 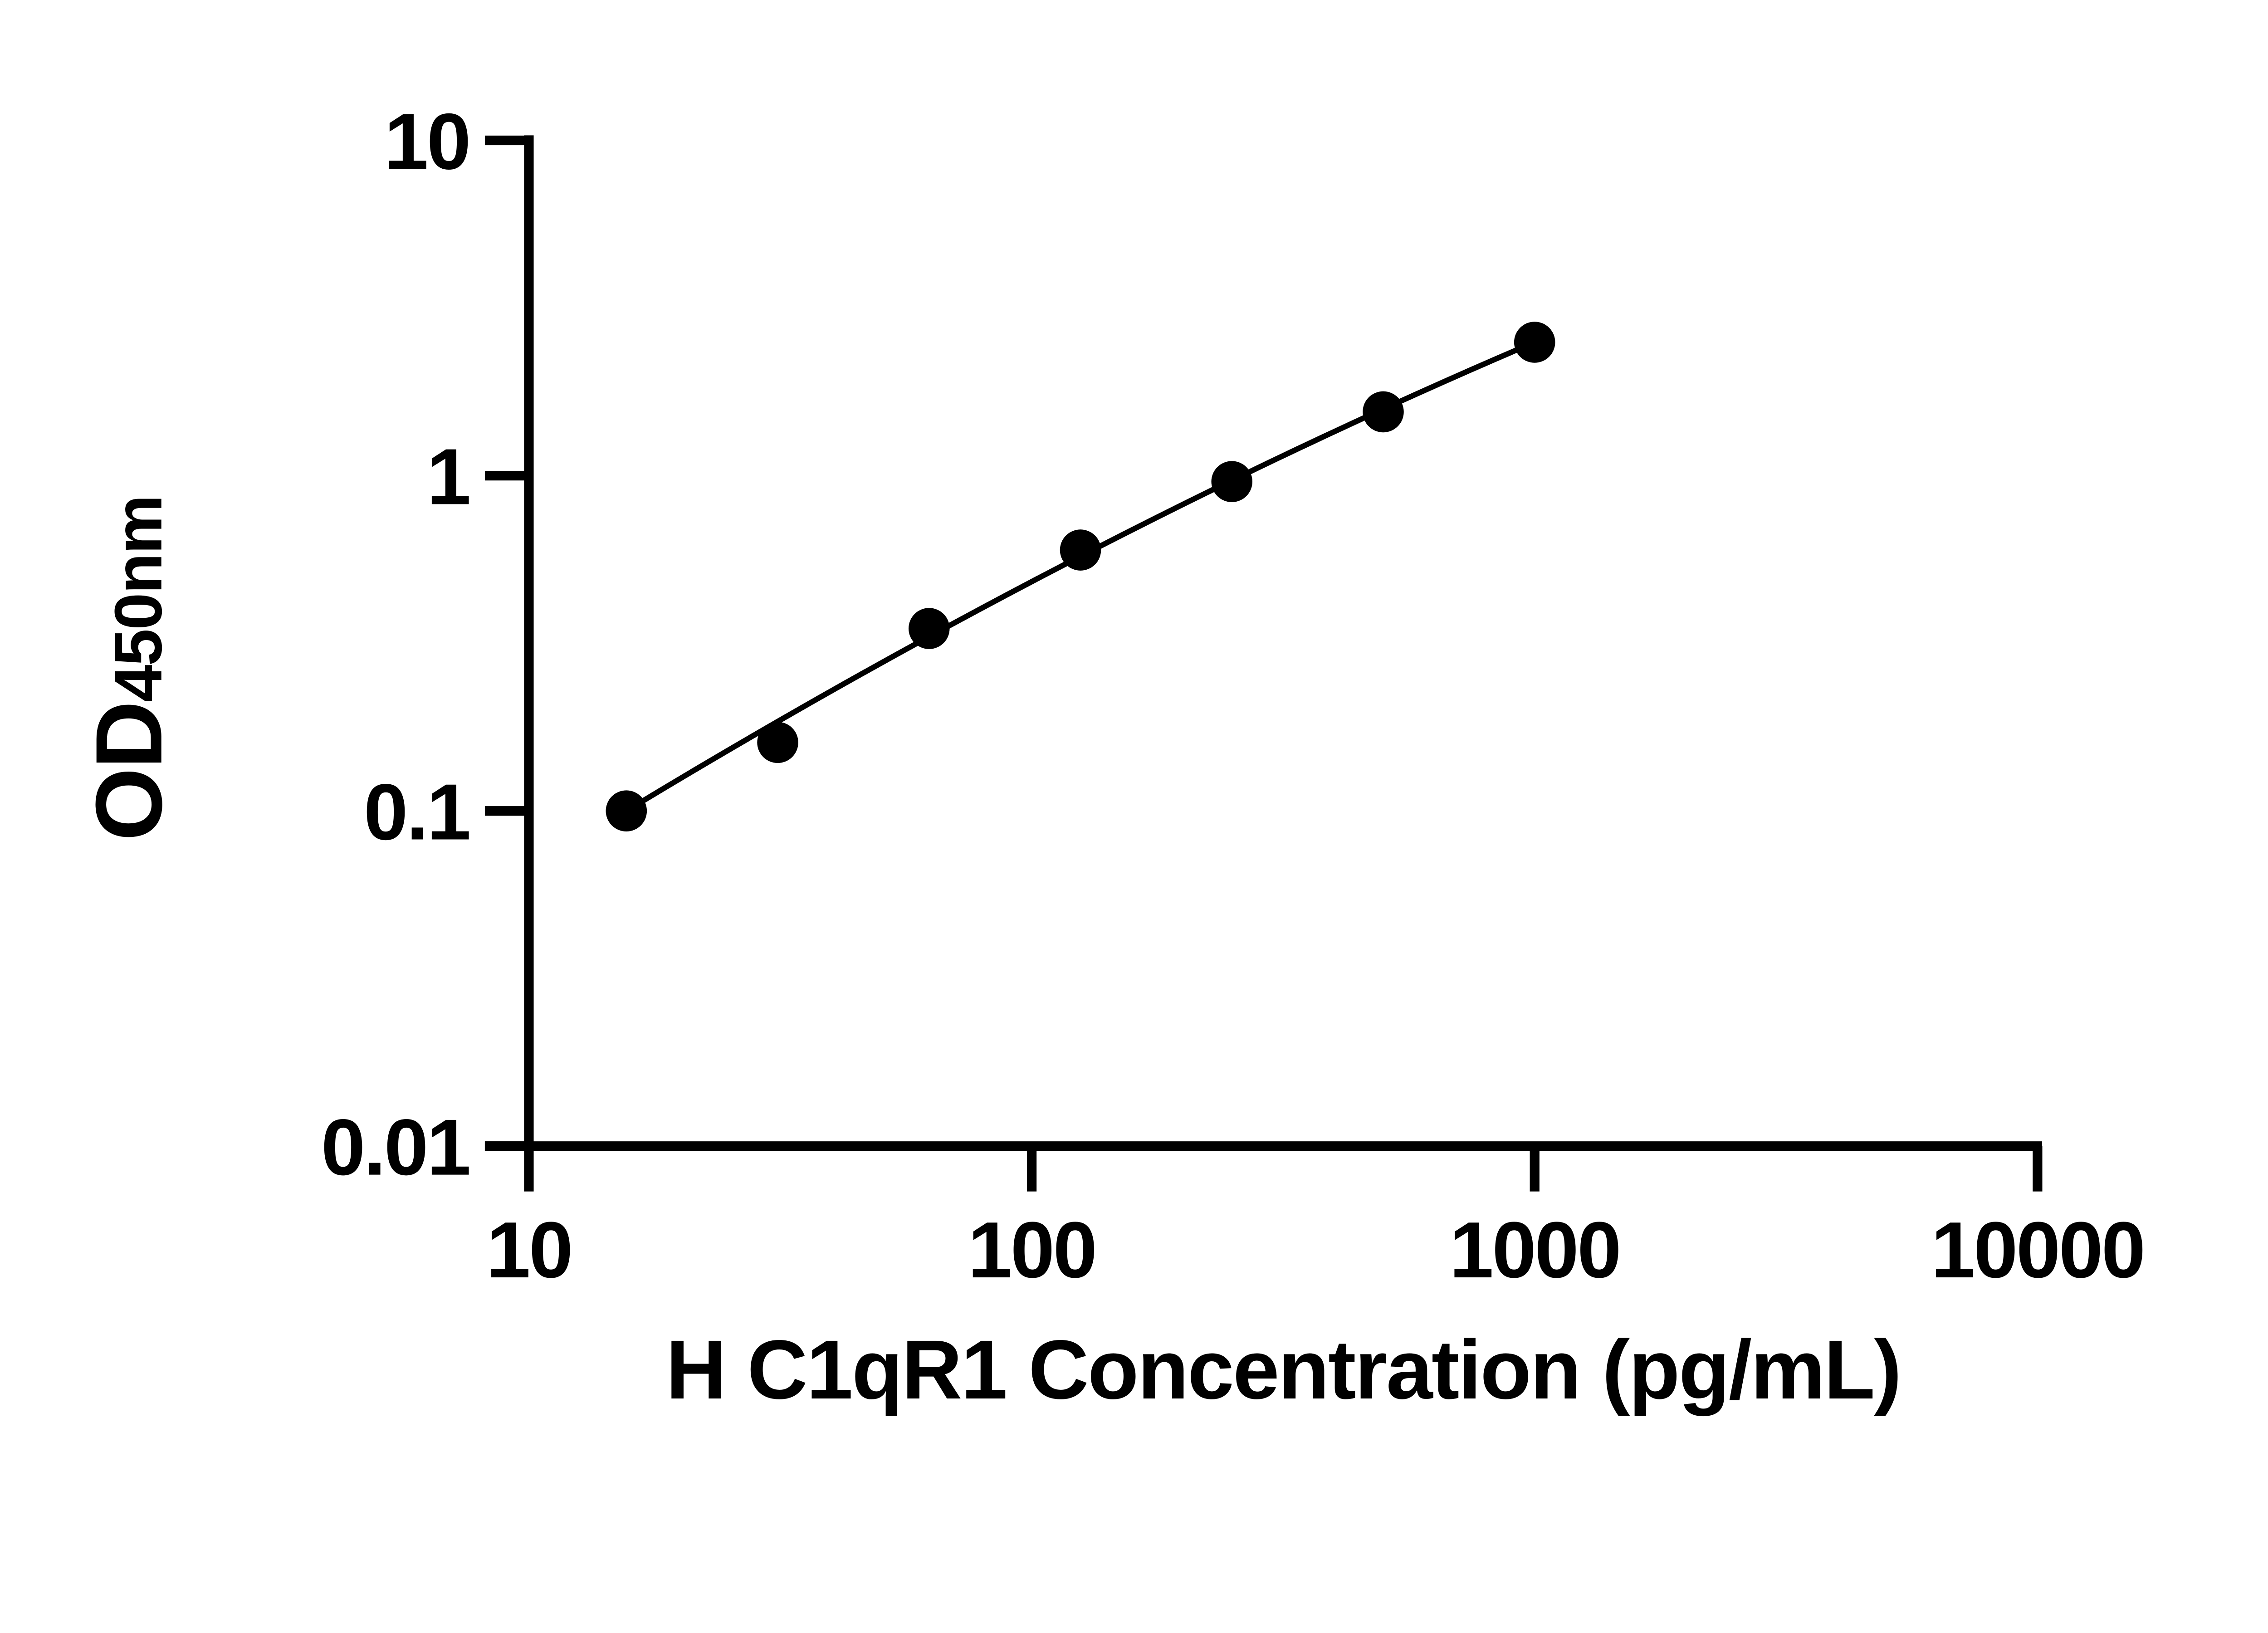 What do you see at coordinates (448, 476) in the screenshot?
I see `y-tick-label: 1` at bounding box center [448, 476].